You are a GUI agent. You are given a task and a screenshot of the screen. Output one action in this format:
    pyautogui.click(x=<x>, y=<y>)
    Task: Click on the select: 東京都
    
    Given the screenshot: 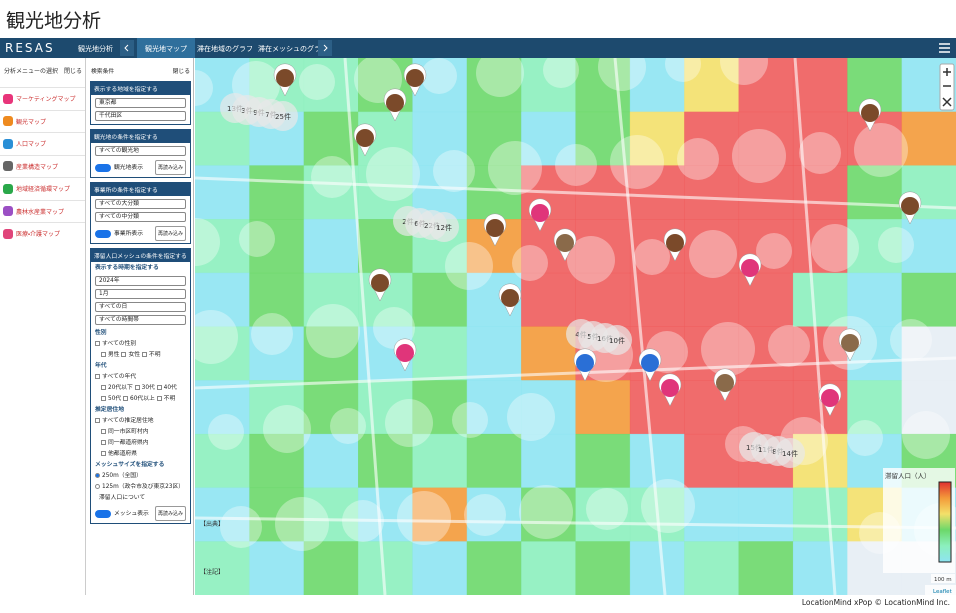 What is the action you would take?
    pyautogui.click(x=140, y=103)
    